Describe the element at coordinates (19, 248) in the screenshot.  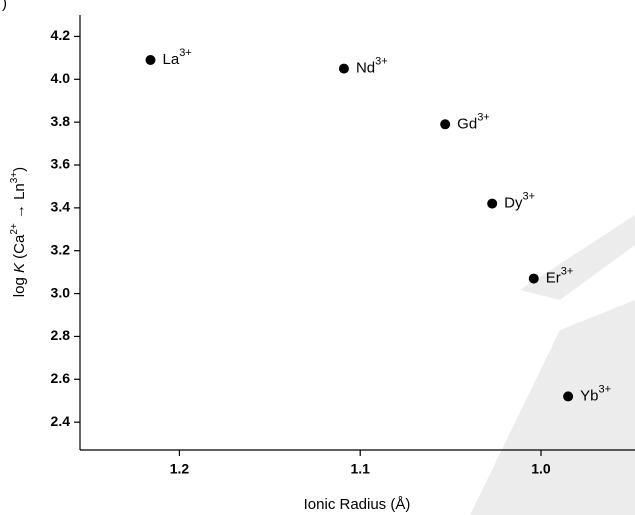
I see `y-label-part: (Ca` at that location.